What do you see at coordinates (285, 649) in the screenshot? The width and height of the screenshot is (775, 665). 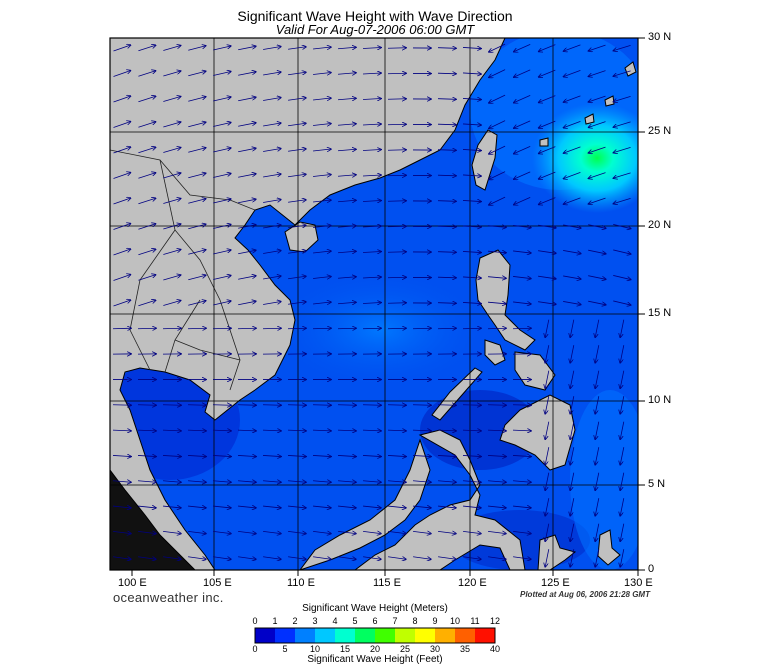 I see `colorbar-tick-feet: 5` at bounding box center [285, 649].